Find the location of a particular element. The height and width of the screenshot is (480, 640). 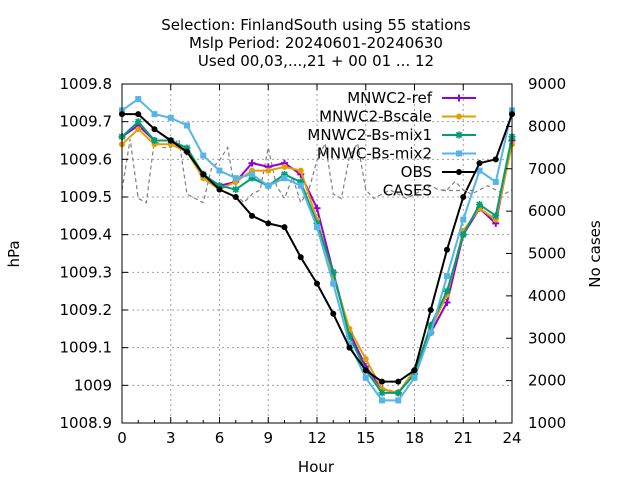

title-line-2: Mslp Period: 20240601-20240630 is located at coordinates (316, 43).